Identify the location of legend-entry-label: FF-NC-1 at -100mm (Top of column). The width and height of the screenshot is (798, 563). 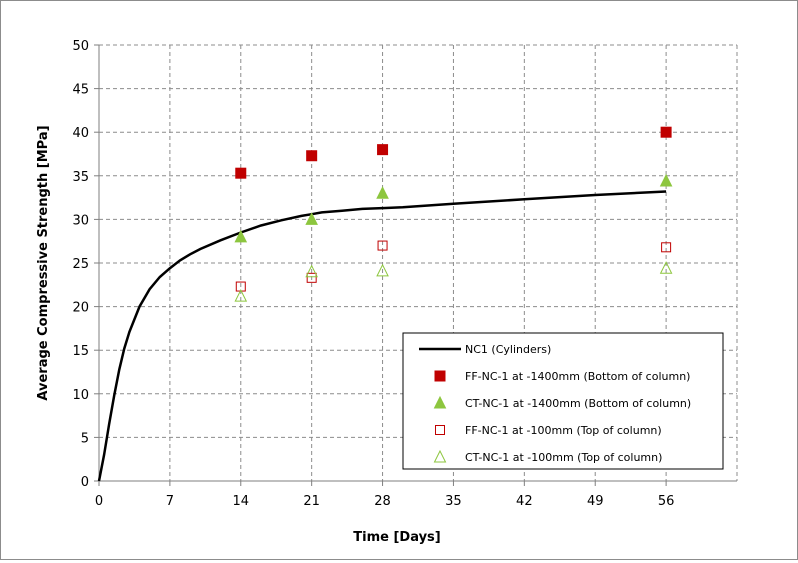
(563, 430).